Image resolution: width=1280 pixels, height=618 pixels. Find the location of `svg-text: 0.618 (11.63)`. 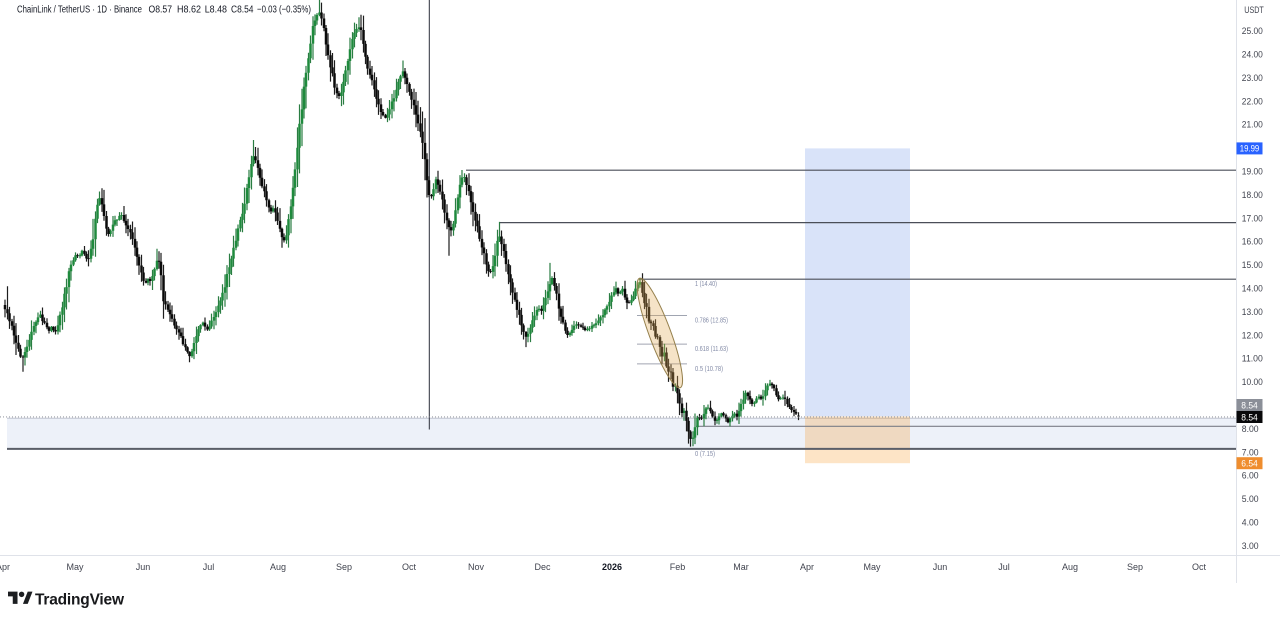

svg-text: 0.618 (11.63) is located at coordinates (711, 349).